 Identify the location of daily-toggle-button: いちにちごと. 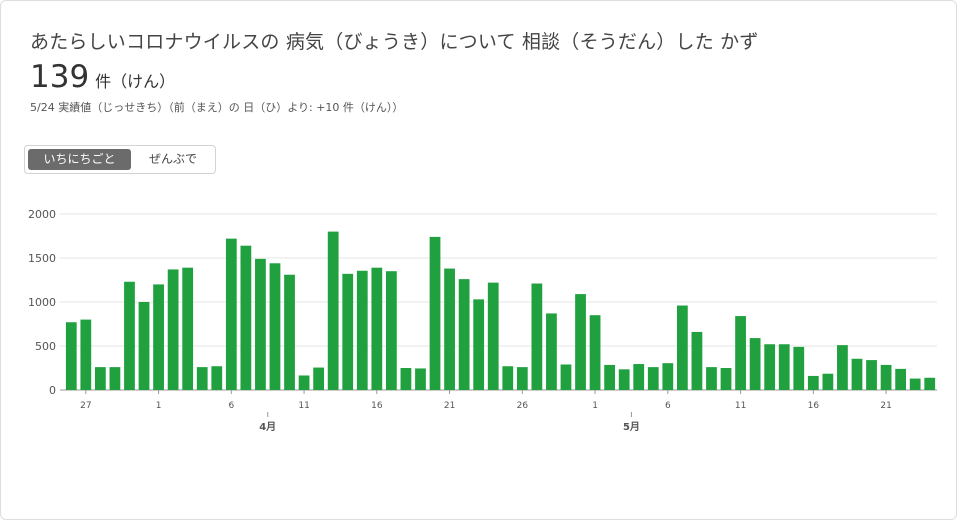
(79, 159).